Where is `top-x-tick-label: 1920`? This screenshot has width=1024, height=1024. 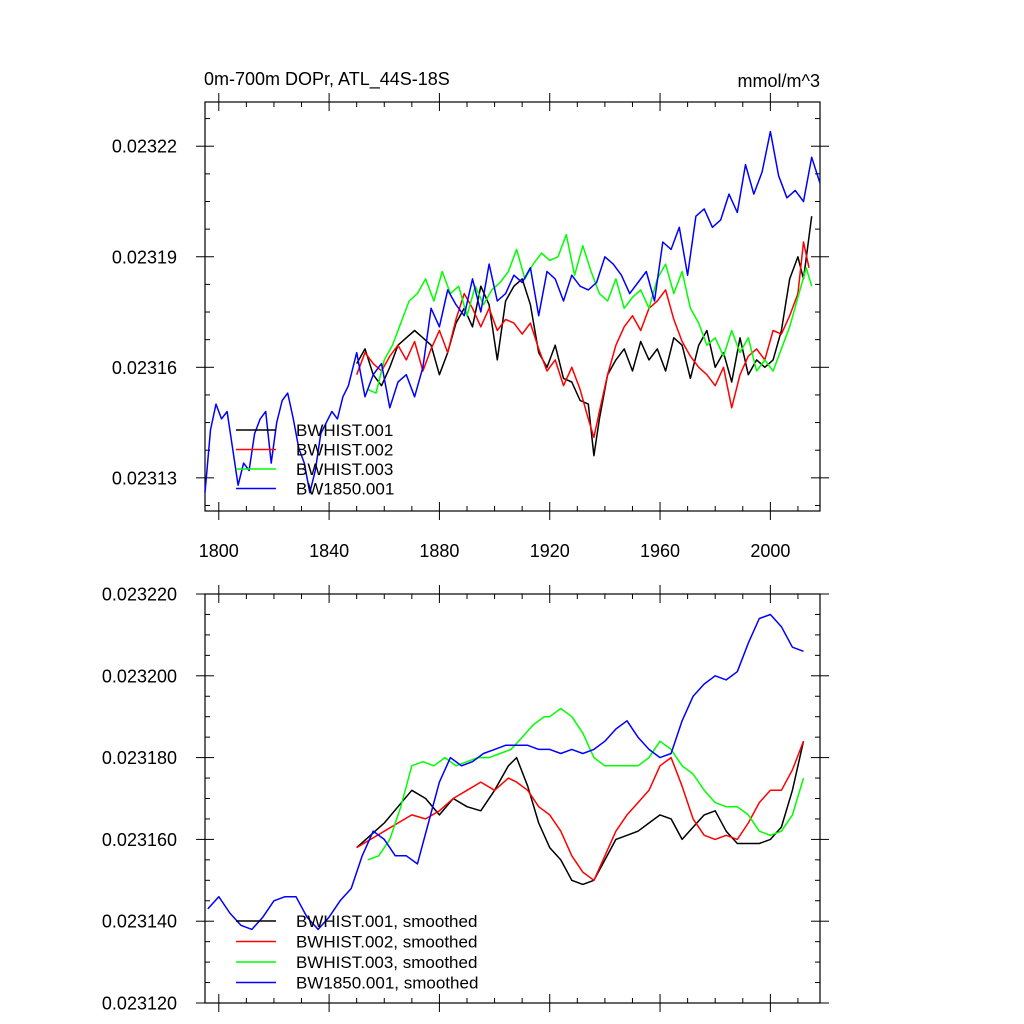
top-x-tick-label: 1920 is located at coordinates (550, 551).